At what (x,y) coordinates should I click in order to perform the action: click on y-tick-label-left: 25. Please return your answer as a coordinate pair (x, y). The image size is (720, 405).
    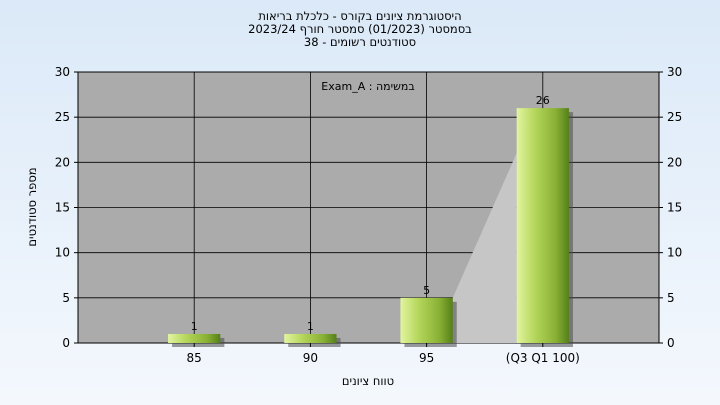
    Looking at the image, I should click on (62, 117).